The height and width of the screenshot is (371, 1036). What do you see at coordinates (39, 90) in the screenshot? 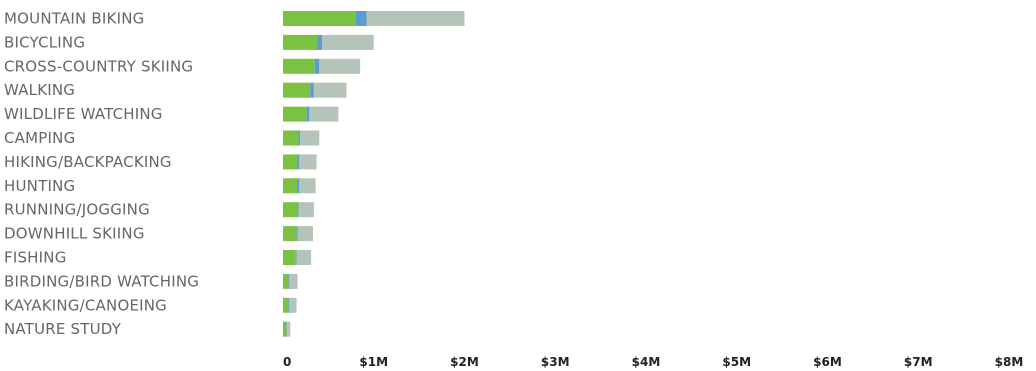
I see `category-label-walking: WALKING` at bounding box center [39, 90].